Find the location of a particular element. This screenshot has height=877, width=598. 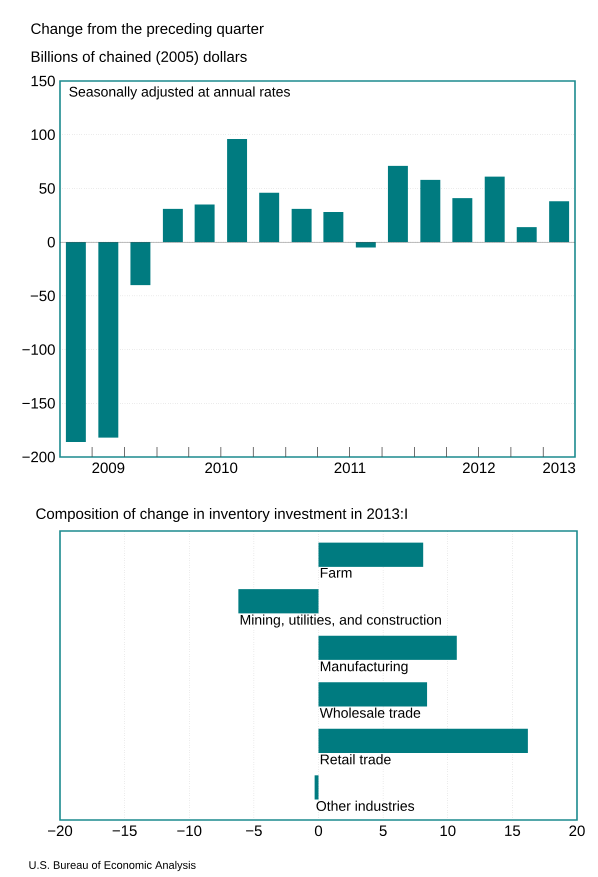

y-tick-label: −100 is located at coordinates (38, 349).